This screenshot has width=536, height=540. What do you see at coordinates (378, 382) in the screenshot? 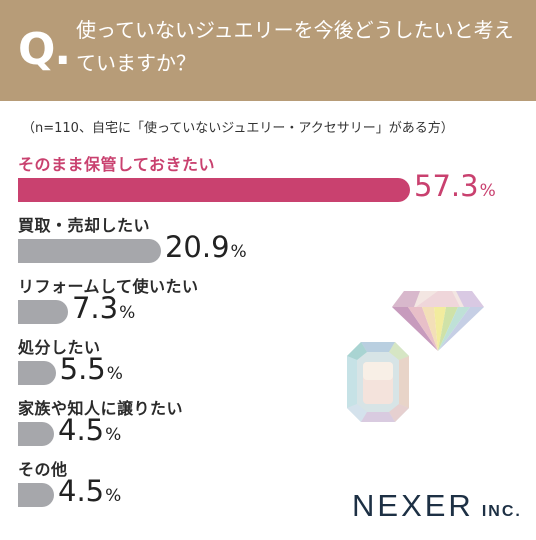
I see `gem-icon` at bounding box center [378, 382].